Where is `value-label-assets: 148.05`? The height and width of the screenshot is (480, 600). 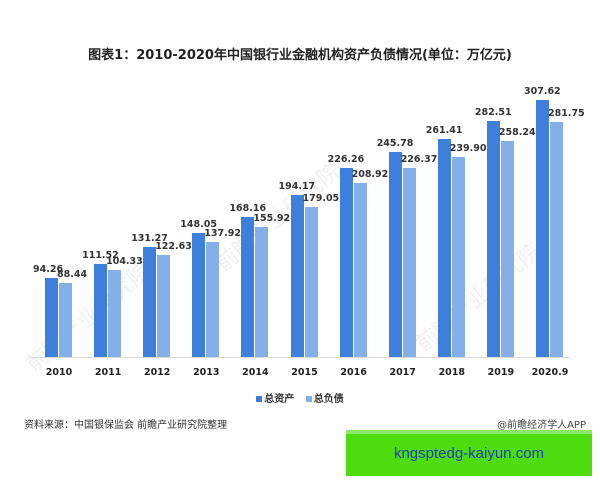 value-label-assets: 148.05 is located at coordinates (198, 225).